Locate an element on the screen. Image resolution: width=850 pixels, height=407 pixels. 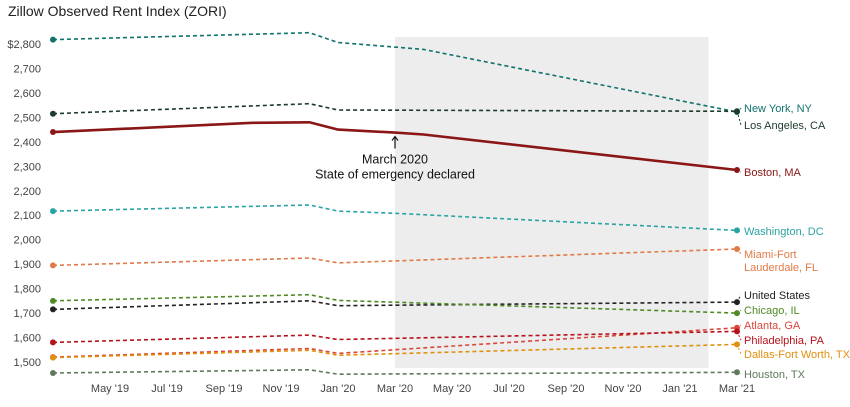
series-leader-atlanta-ga is located at coordinates (739, 326).